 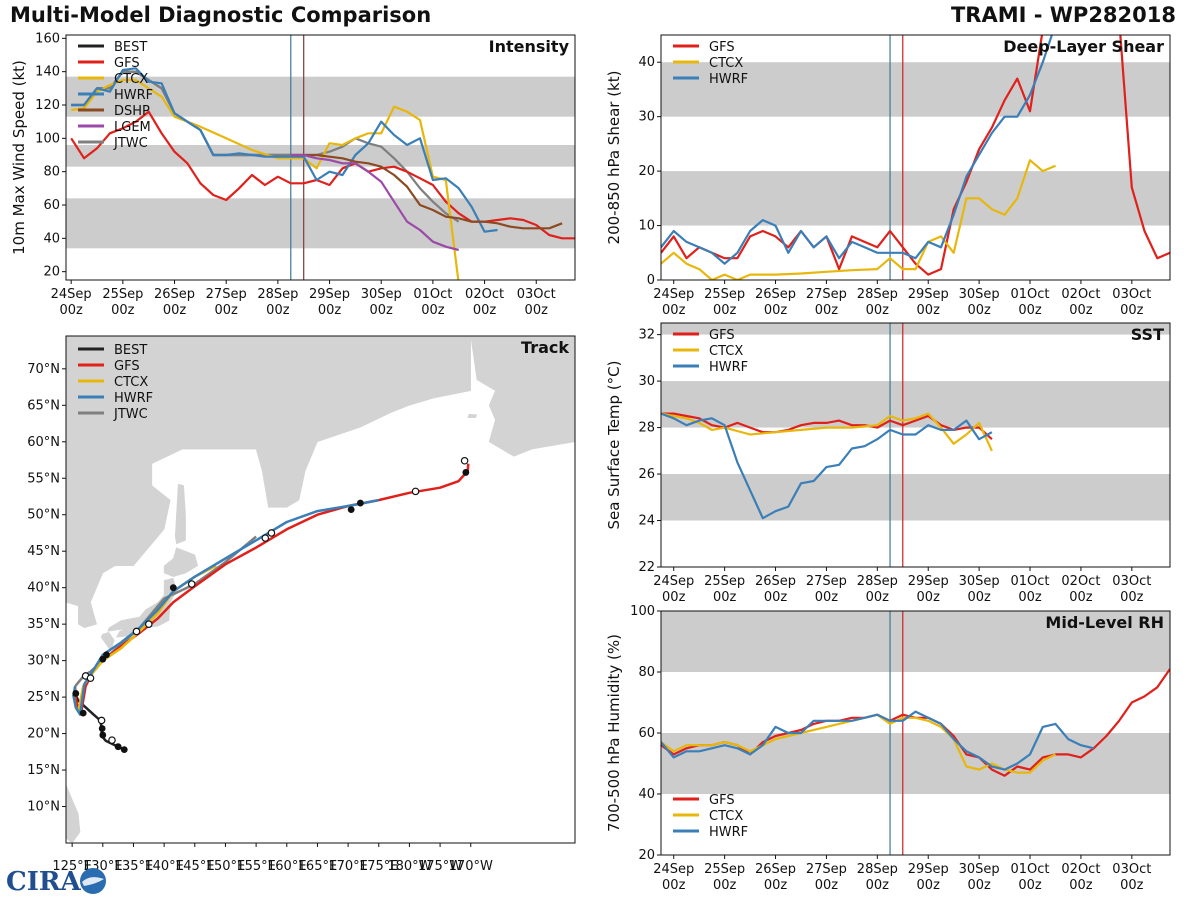 What do you see at coordinates (1104, 622) in the screenshot?
I see `rh-title: Mid-Level RH` at bounding box center [1104, 622].